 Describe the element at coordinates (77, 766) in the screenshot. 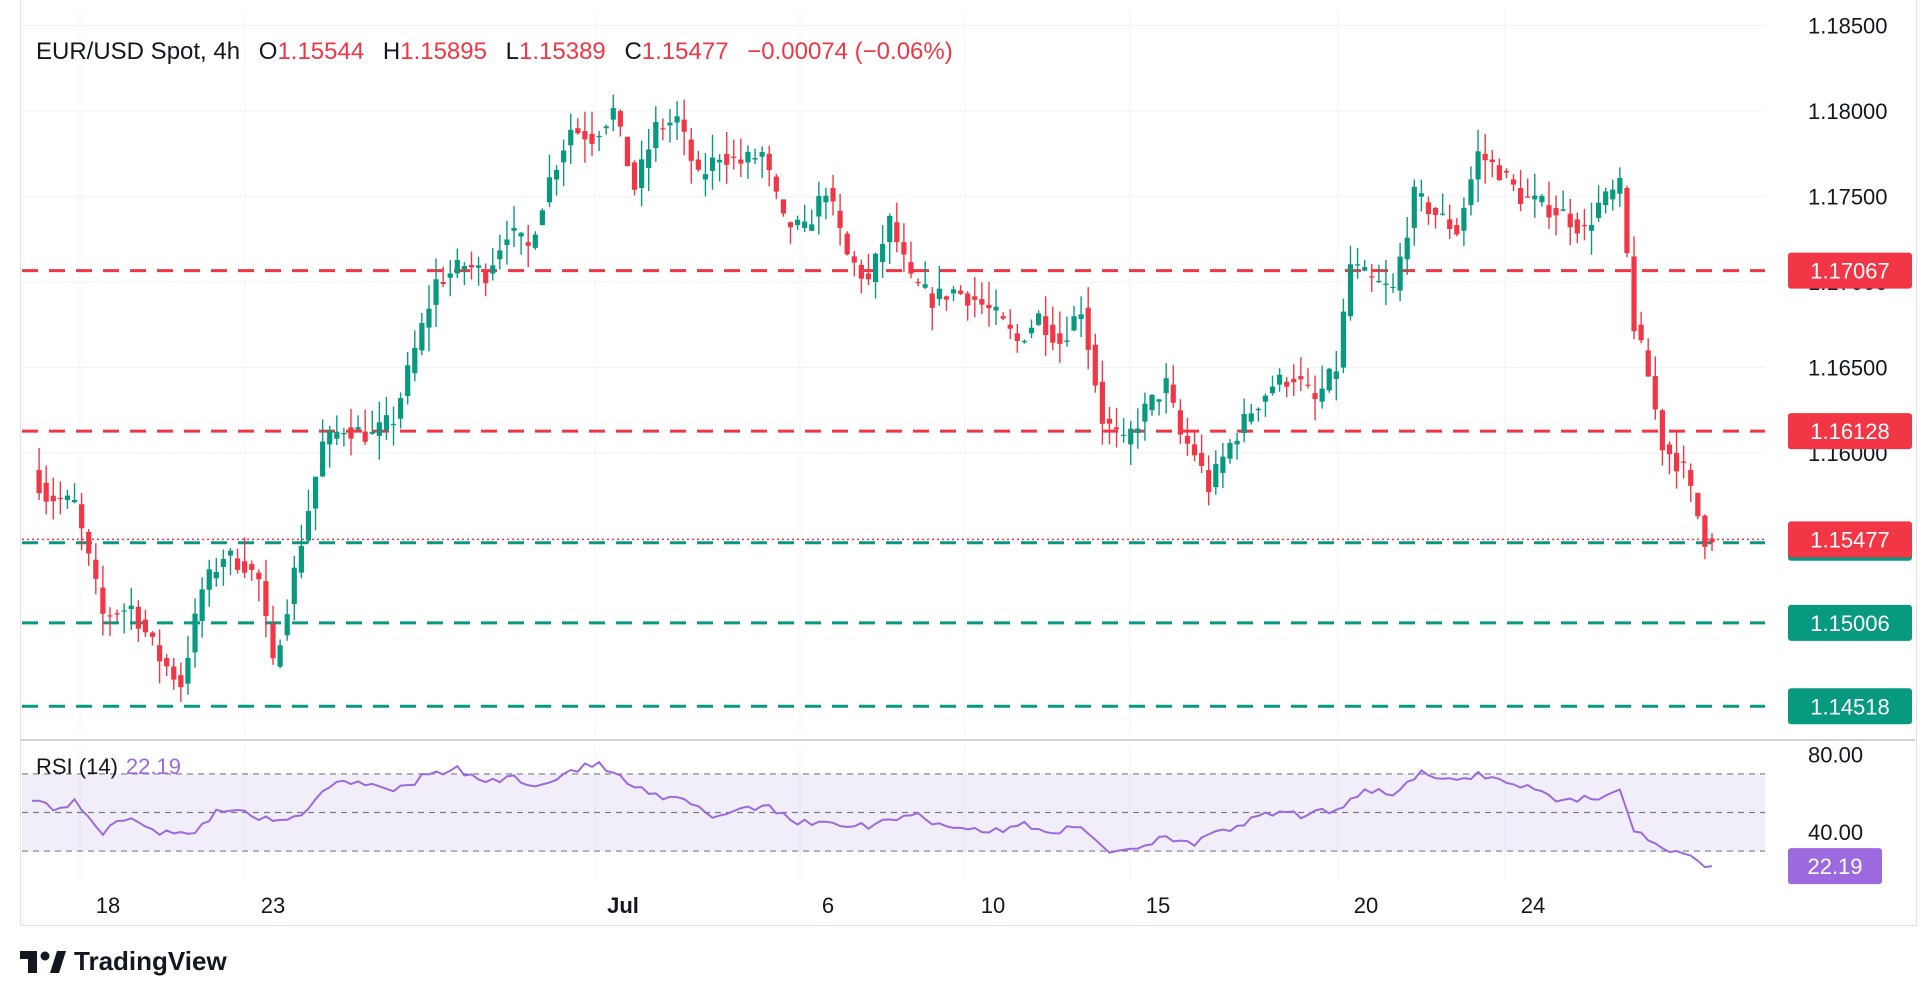

I see `rsi-label: RSI (14)` at that location.